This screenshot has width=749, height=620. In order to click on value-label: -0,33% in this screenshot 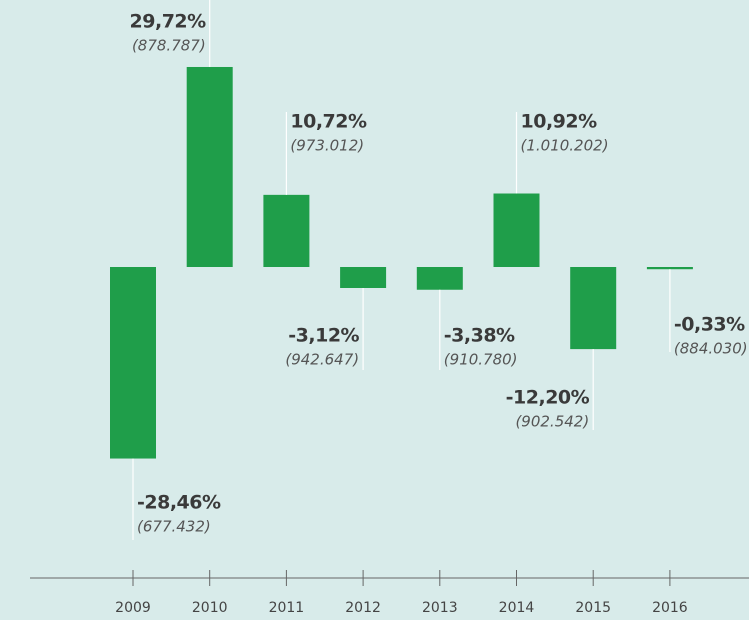, I will do `click(709, 325)`.